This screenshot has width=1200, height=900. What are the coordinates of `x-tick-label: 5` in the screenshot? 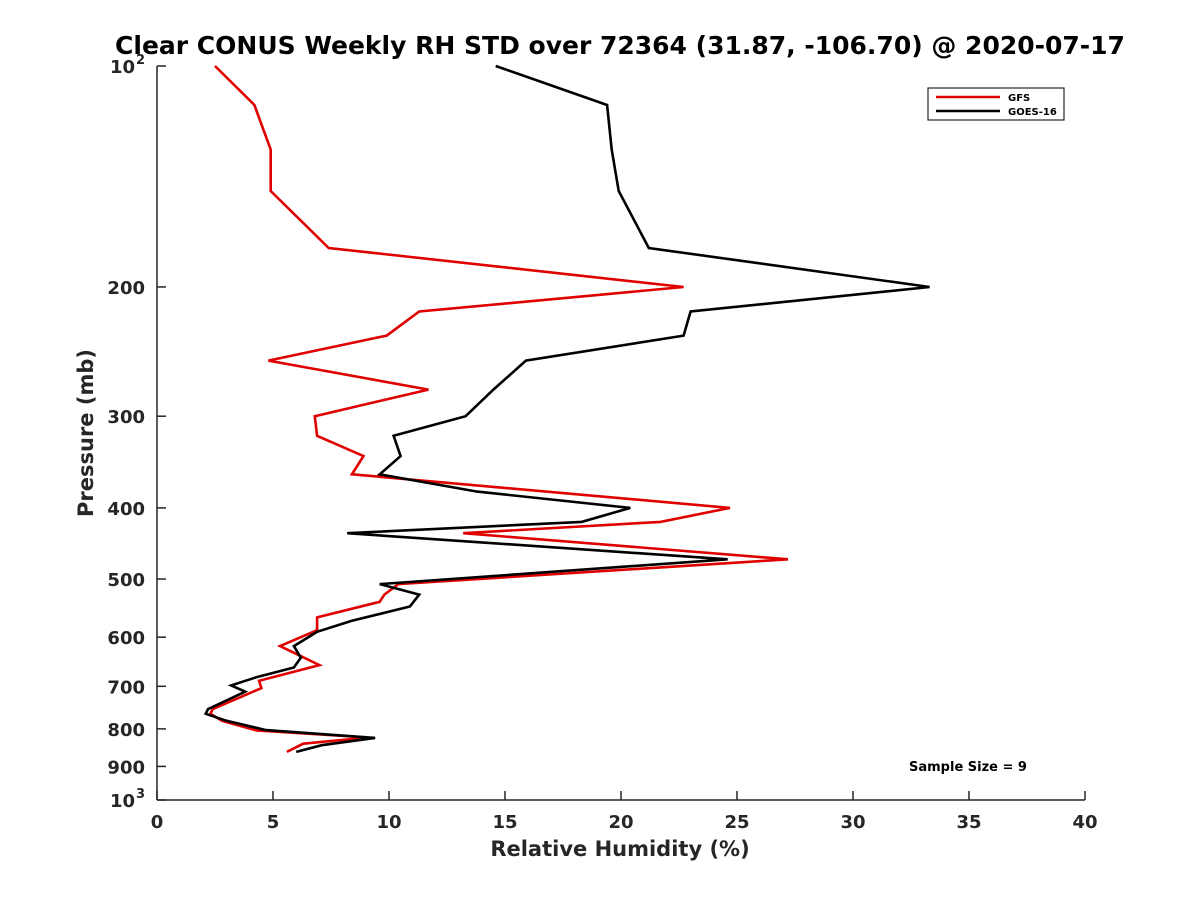 It's located at (273, 822).